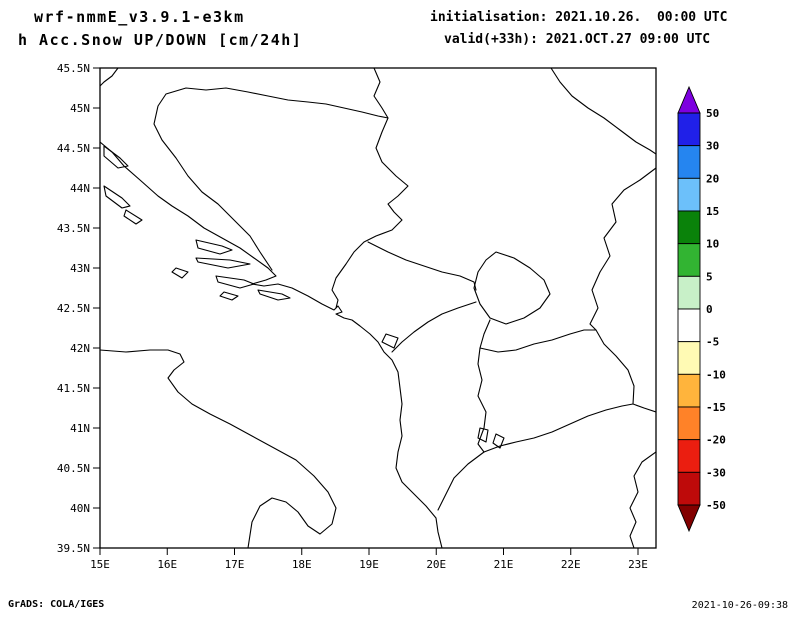 The image size is (800, 618). Describe the element at coordinates (167, 564) in the screenshot. I see `lon-tick-label: 16E` at that location.